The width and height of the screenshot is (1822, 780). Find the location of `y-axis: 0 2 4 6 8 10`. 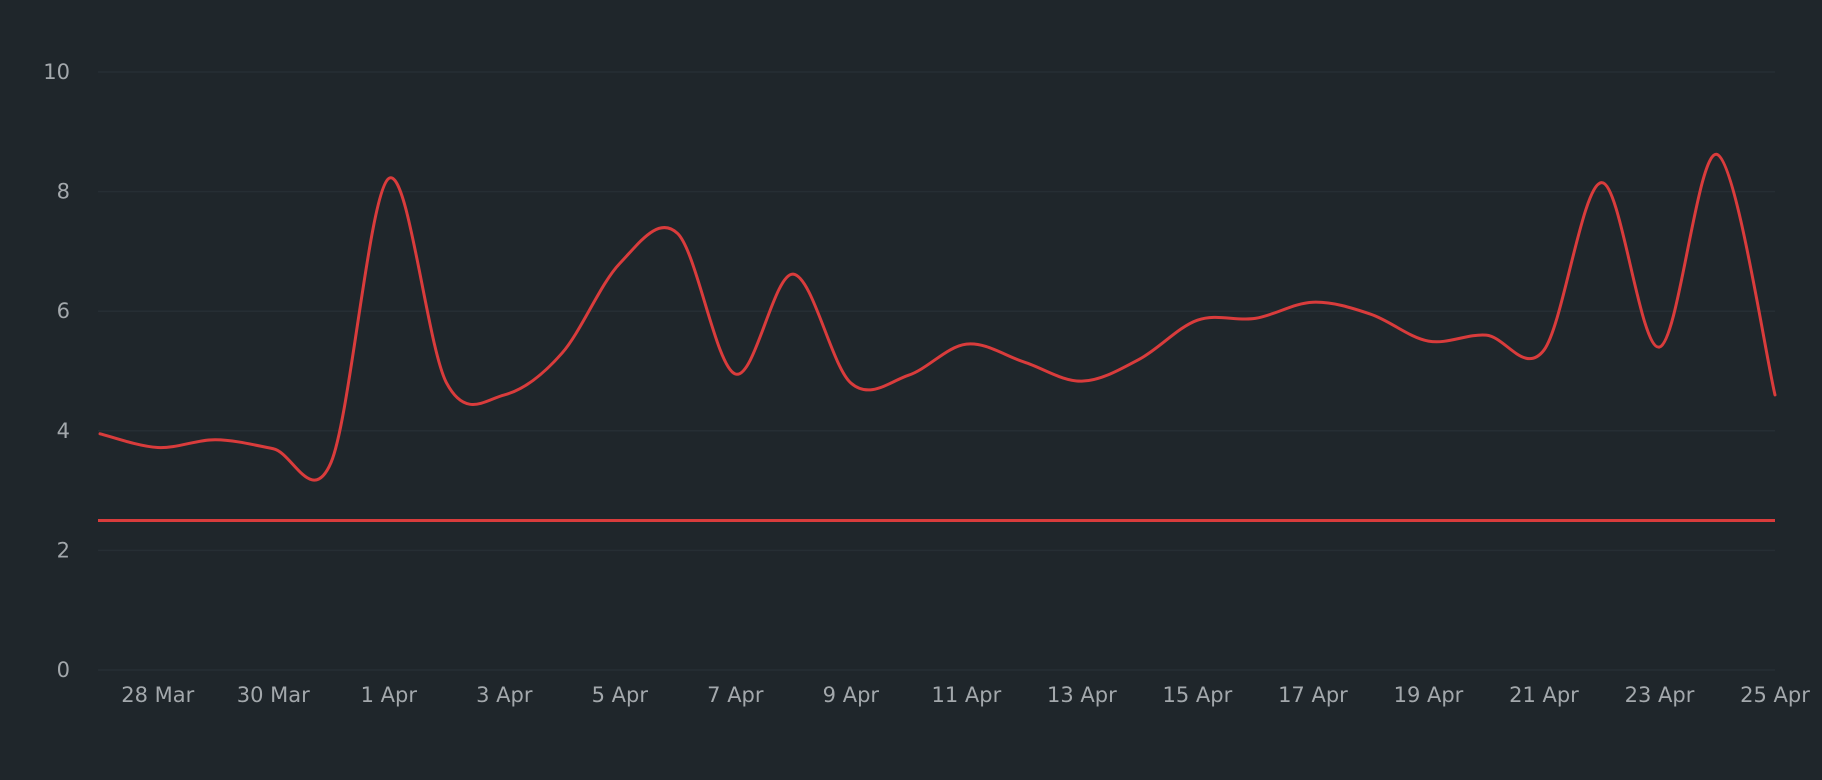

y-axis: 0 2 4 6 8 10 is located at coordinates (56, 371).